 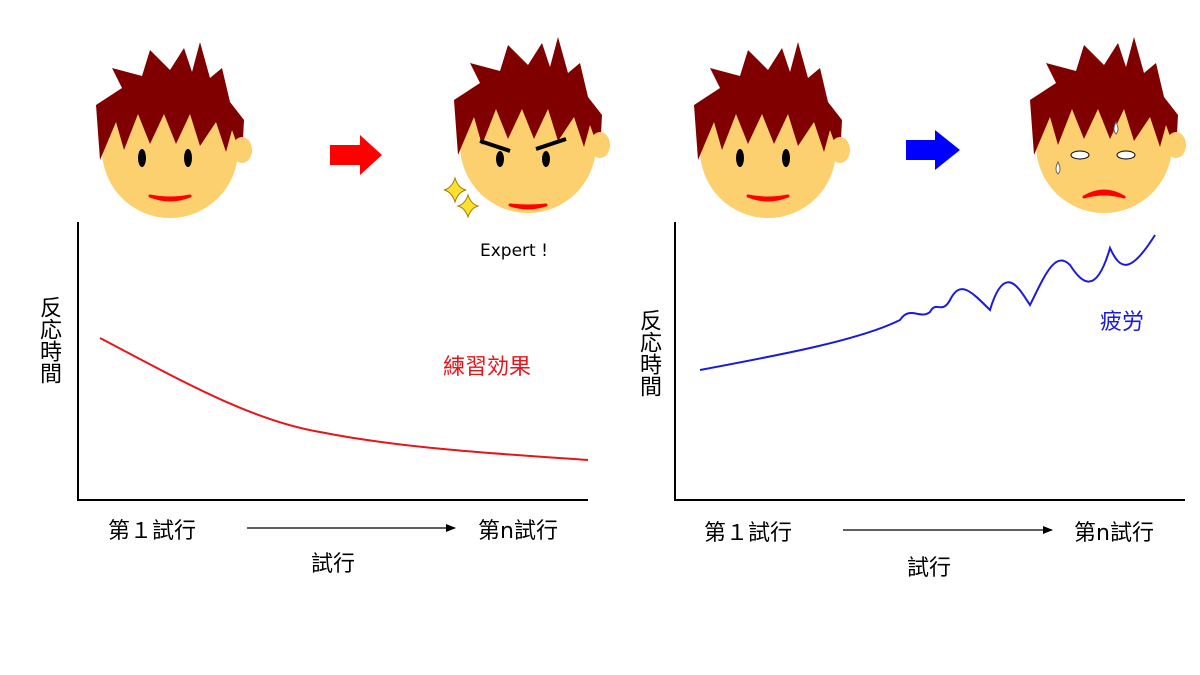 What do you see at coordinates (48, 340) in the screenshot?
I see `left-y-axis-label: 反応時間` at bounding box center [48, 340].